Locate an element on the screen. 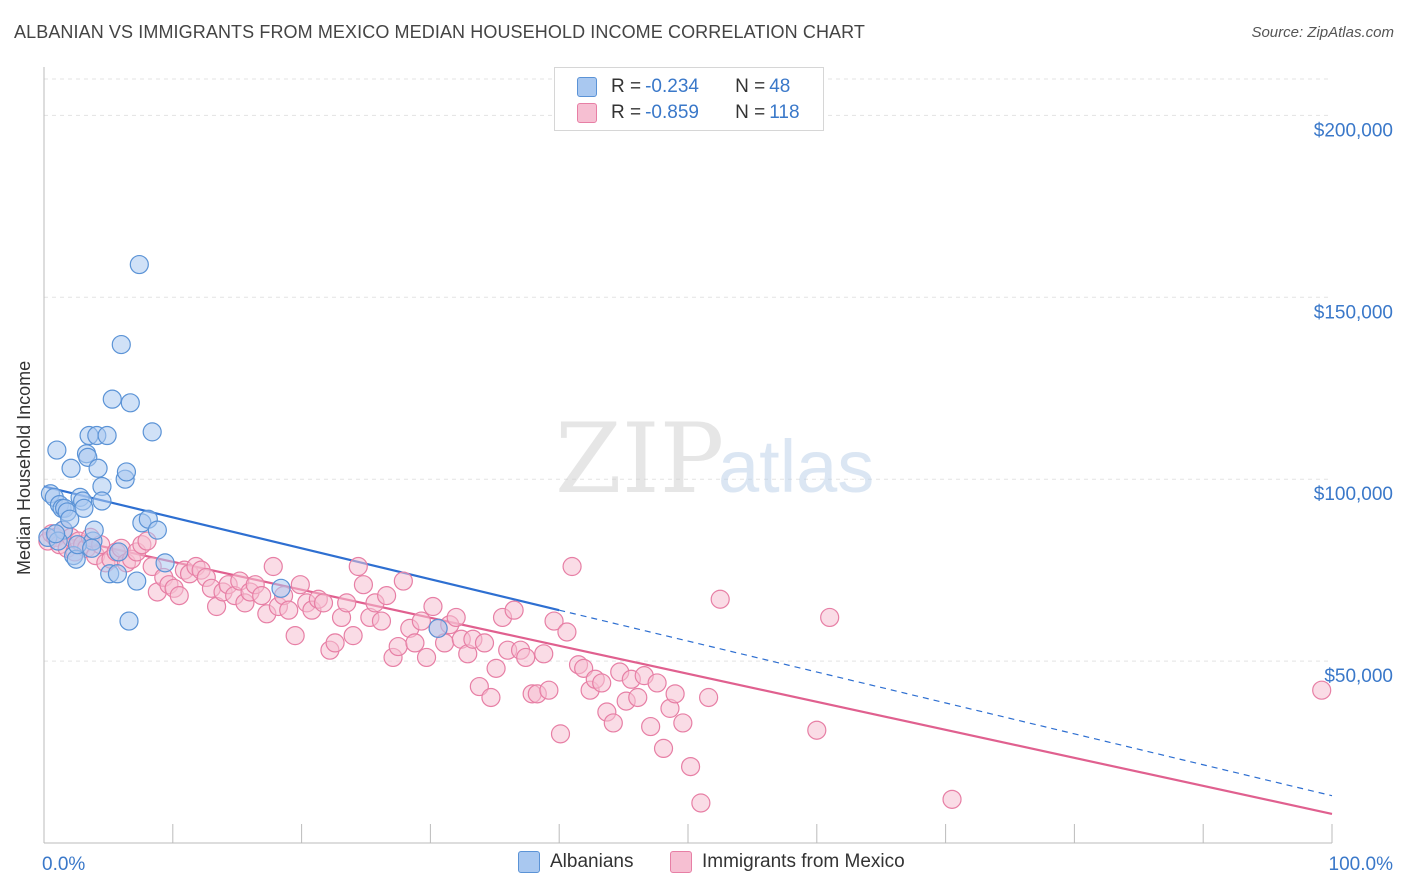  x-tick-label-max: 100.0% is located at coordinates (1361, 864).